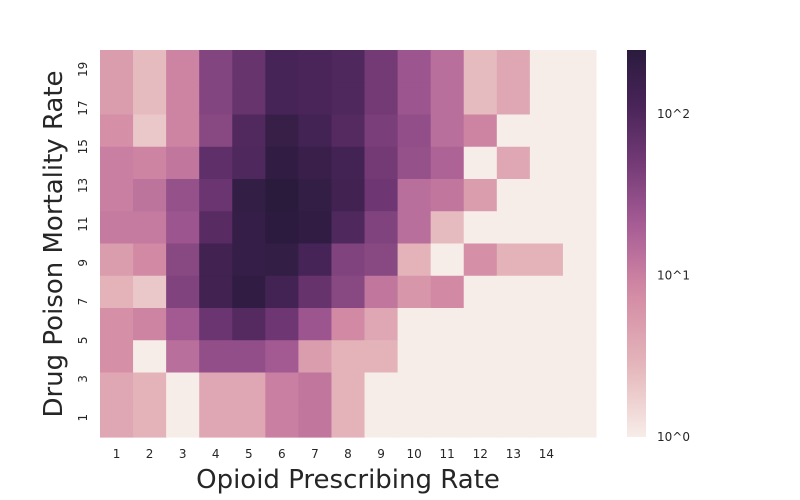 This screenshot has width=800, height=500. What do you see at coordinates (216, 454) in the screenshot?
I see `x-tick-label: 4` at bounding box center [216, 454].